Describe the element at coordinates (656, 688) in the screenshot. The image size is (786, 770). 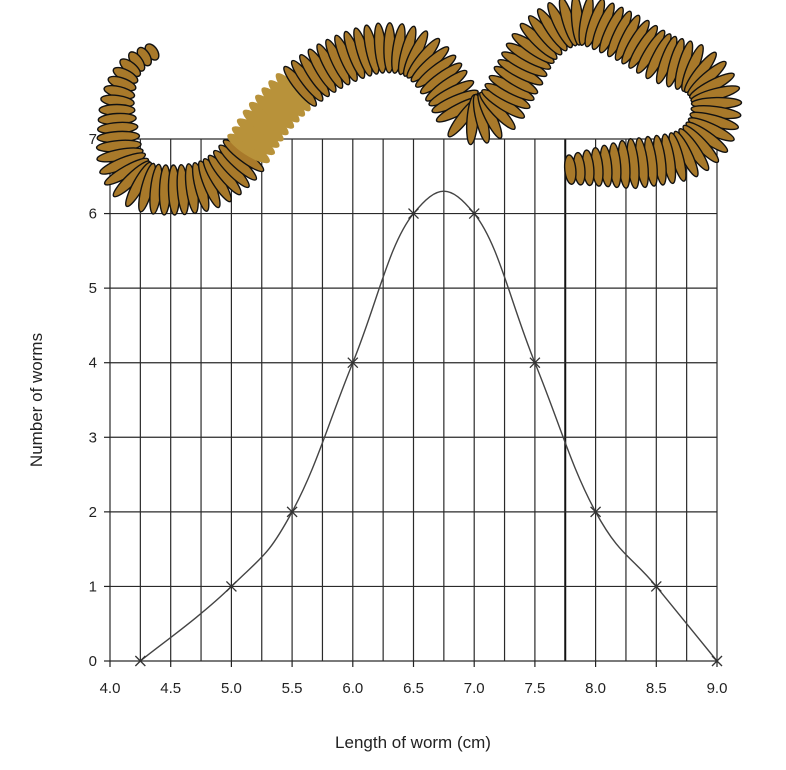
I see `x-tick-label: 8.5` at that location.